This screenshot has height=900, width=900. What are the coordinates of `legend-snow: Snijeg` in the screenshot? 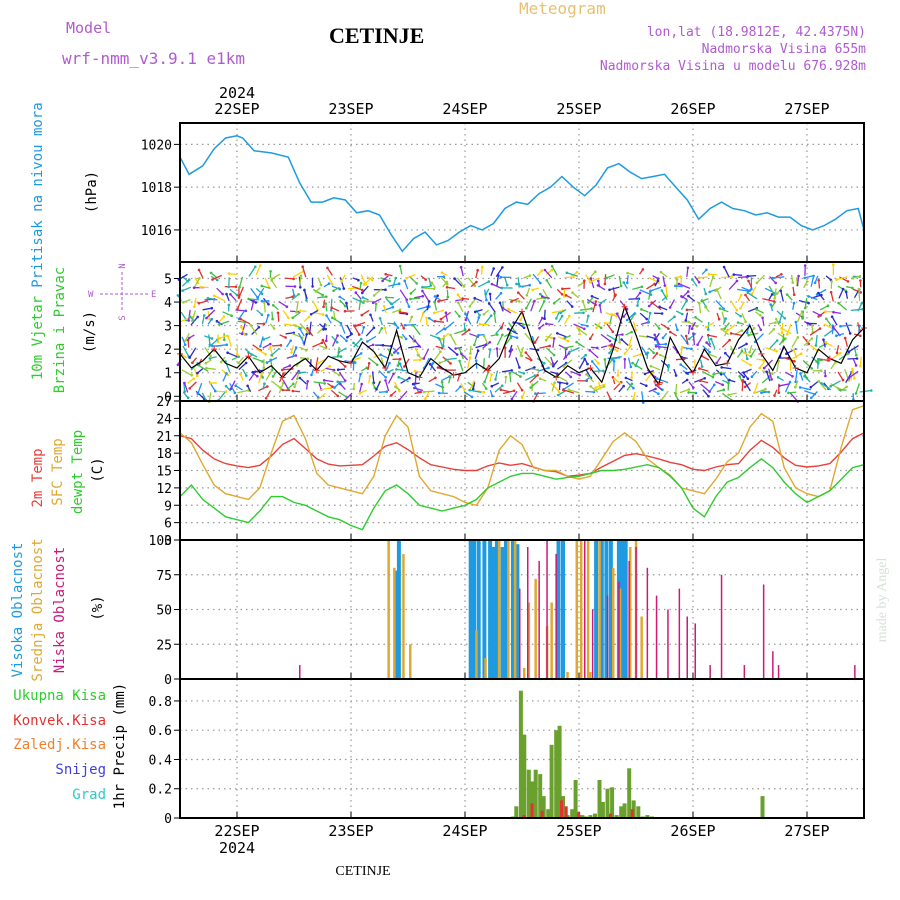 It's located at (80, 770).